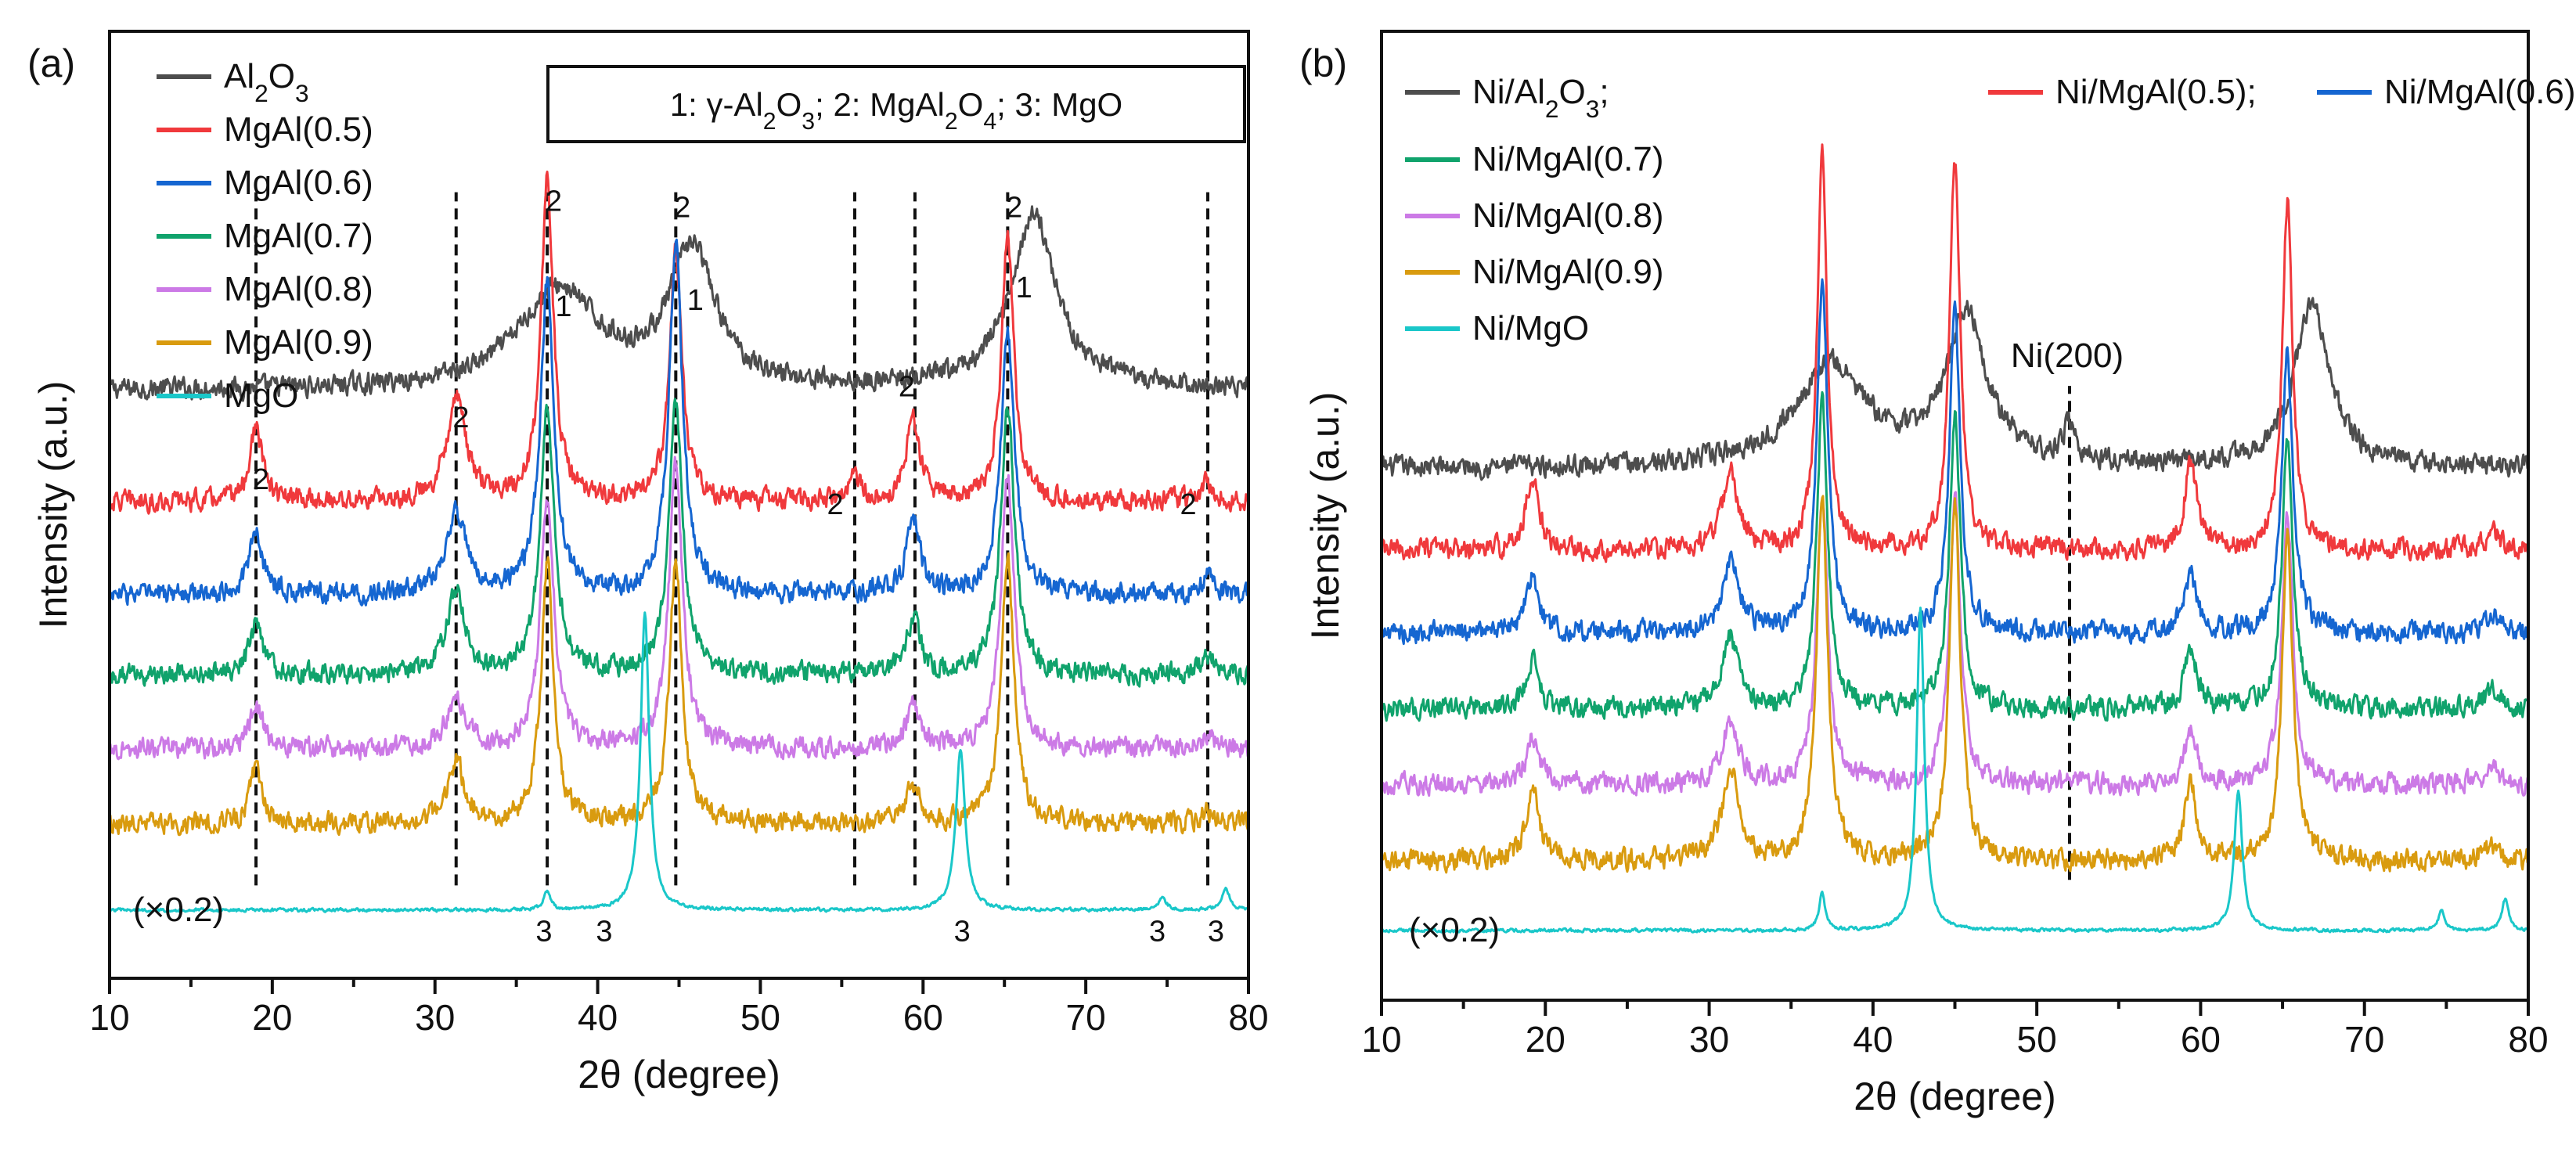 The width and height of the screenshot is (2576, 1170). Describe the element at coordinates (298, 342) in the screenshot. I see `legend-label: MgAl(0.9)` at that location.